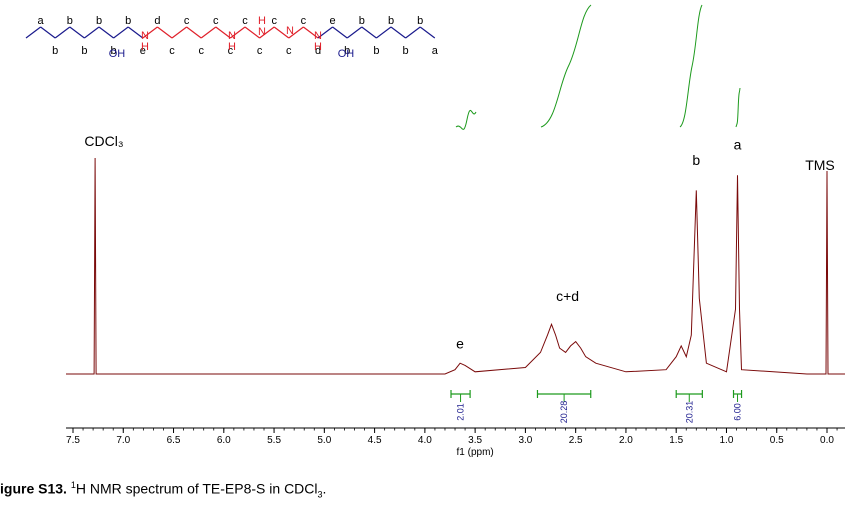 The image size is (853, 505). Describe the element at coordinates (576, 440) in the screenshot. I see `tick-label: 2.5` at that location.